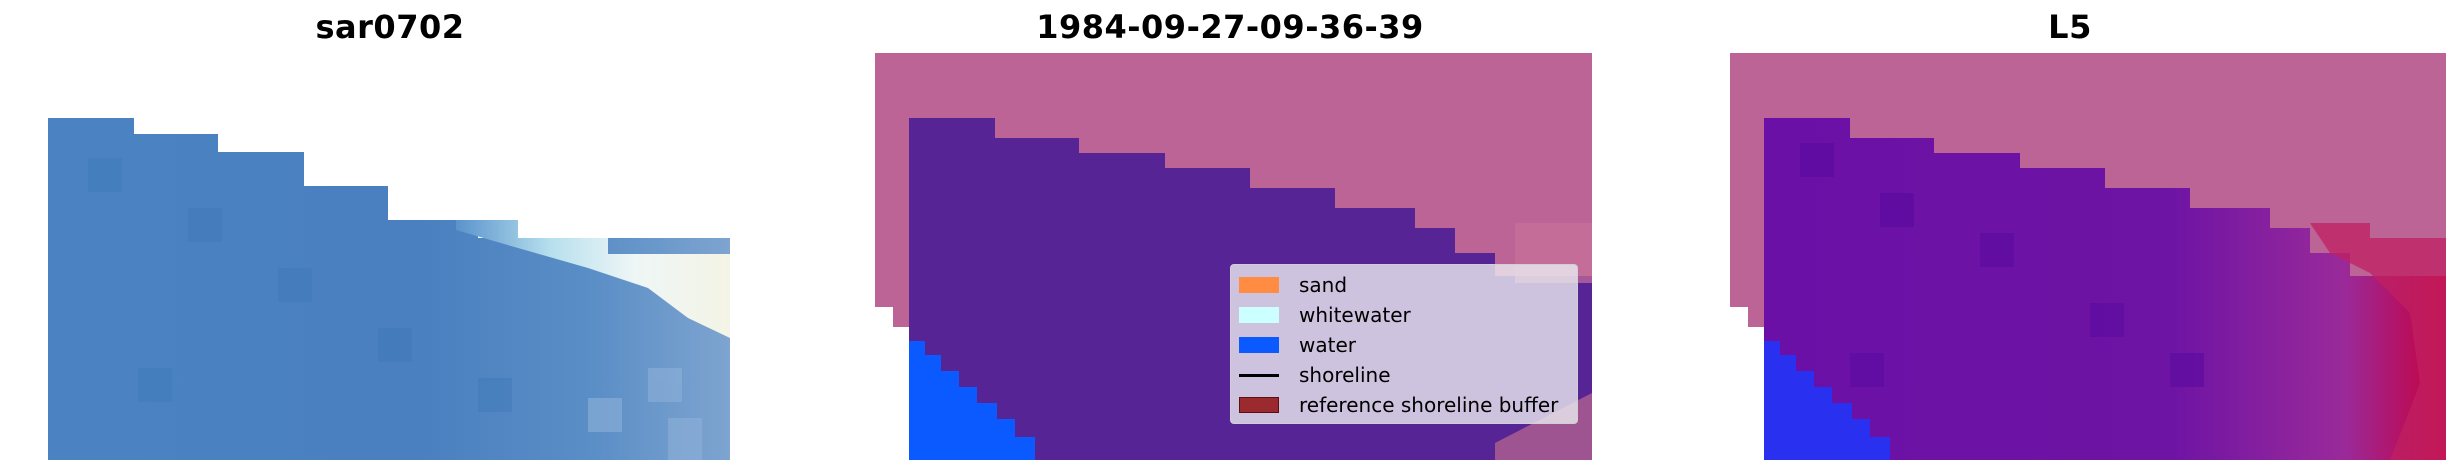  Describe the element at coordinates (1259, 375) in the screenshot. I see `shoreline-line-swatch` at that location.